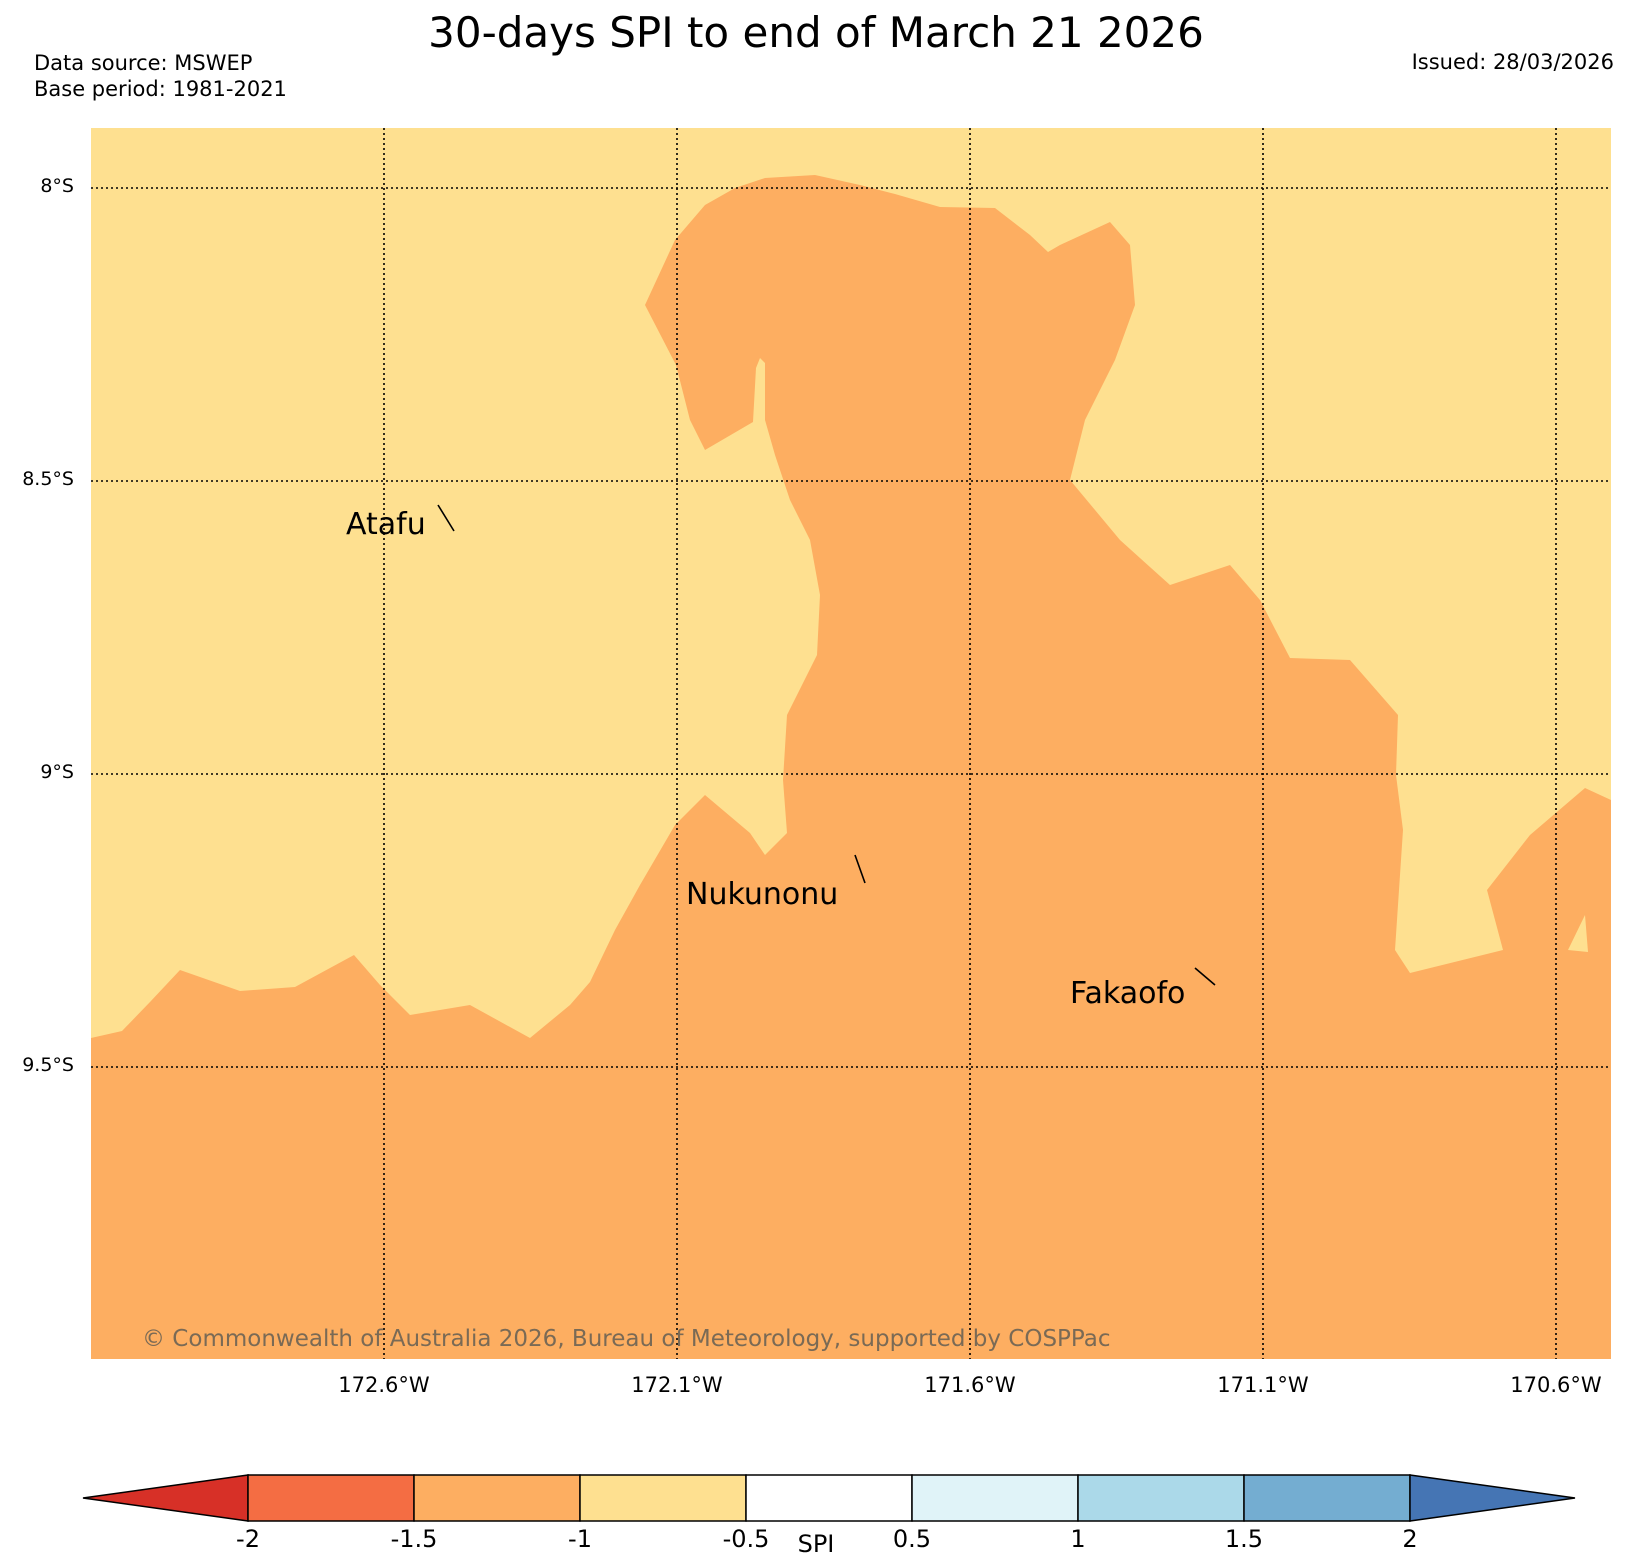  What do you see at coordinates (143, 63) in the screenshot?
I see `data-source-text: Data source: MSWEP` at bounding box center [143, 63].